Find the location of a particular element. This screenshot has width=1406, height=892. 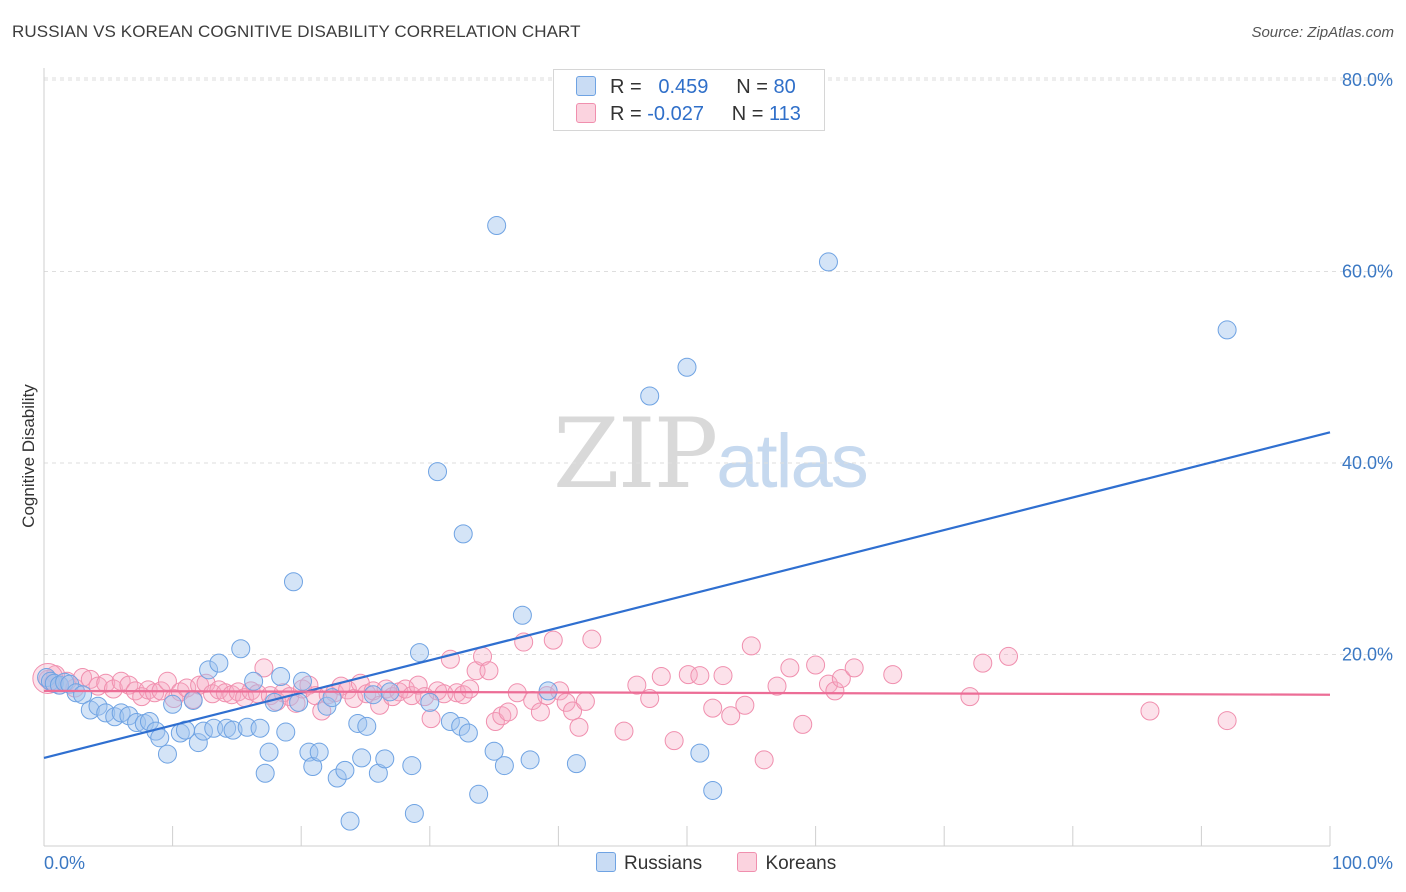

koreans-swatch is located at coordinates (586, 113).